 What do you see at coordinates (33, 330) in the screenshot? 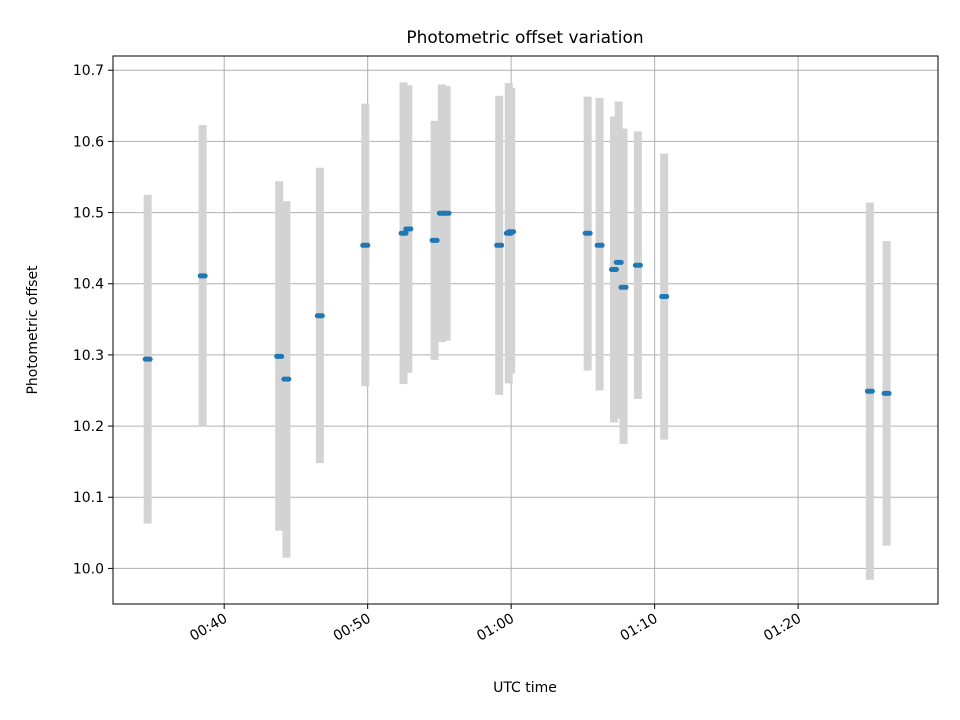
I see `y-axis-label: Photometric offset` at bounding box center [33, 330].